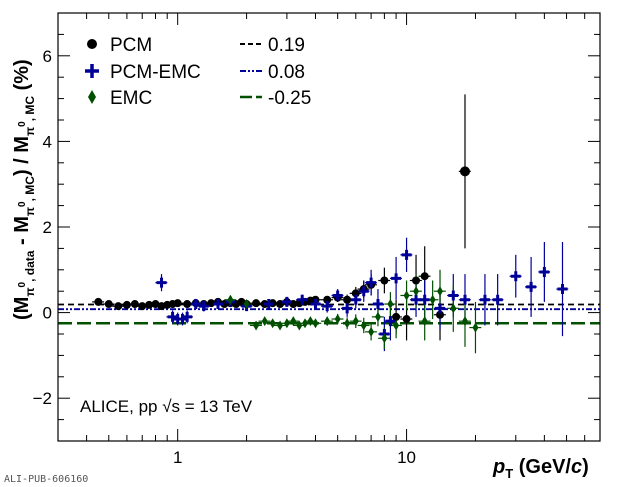 The height and width of the screenshot is (487, 620). What do you see at coordinates (166, 406) in the screenshot?
I see `collision-annotation: ALICE, pp √s = 13 TeV` at bounding box center [166, 406].